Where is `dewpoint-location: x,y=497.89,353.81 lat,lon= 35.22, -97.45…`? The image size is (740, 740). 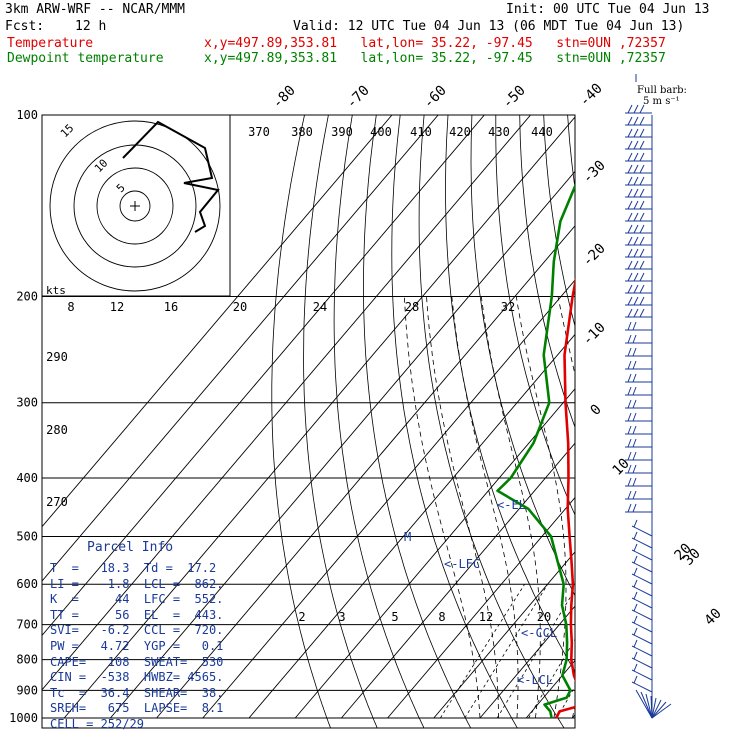
dewpoint-location: x,y=497.89,353.81 lat,lon= 35.22, -97.45… is located at coordinates (435, 58).